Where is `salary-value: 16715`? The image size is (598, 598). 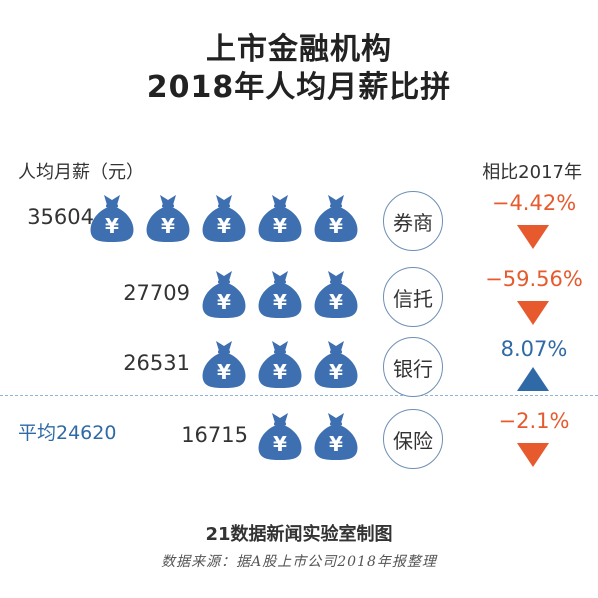 salary-value: 16715 is located at coordinates (214, 435).